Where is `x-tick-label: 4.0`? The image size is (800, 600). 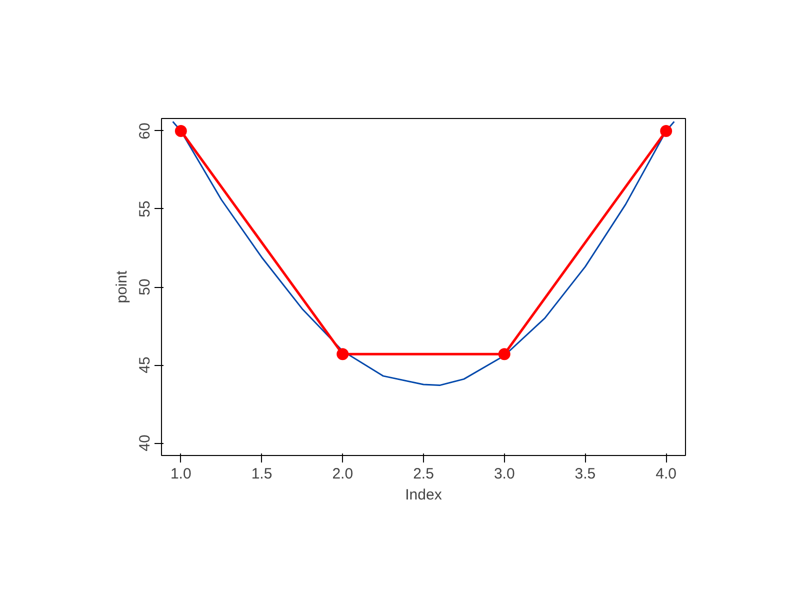 x-tick-label: 4.0 is located at coordinates (666, 474).